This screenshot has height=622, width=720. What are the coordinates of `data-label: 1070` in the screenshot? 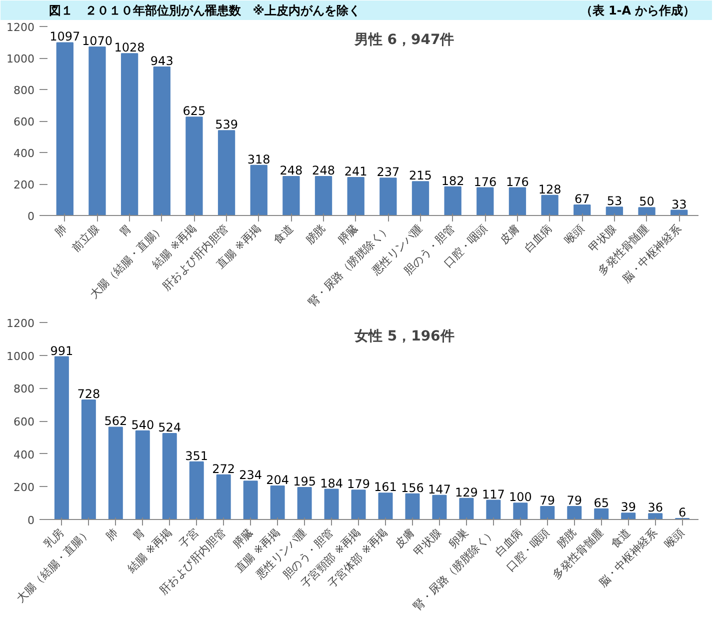 It's located at (97, 41).